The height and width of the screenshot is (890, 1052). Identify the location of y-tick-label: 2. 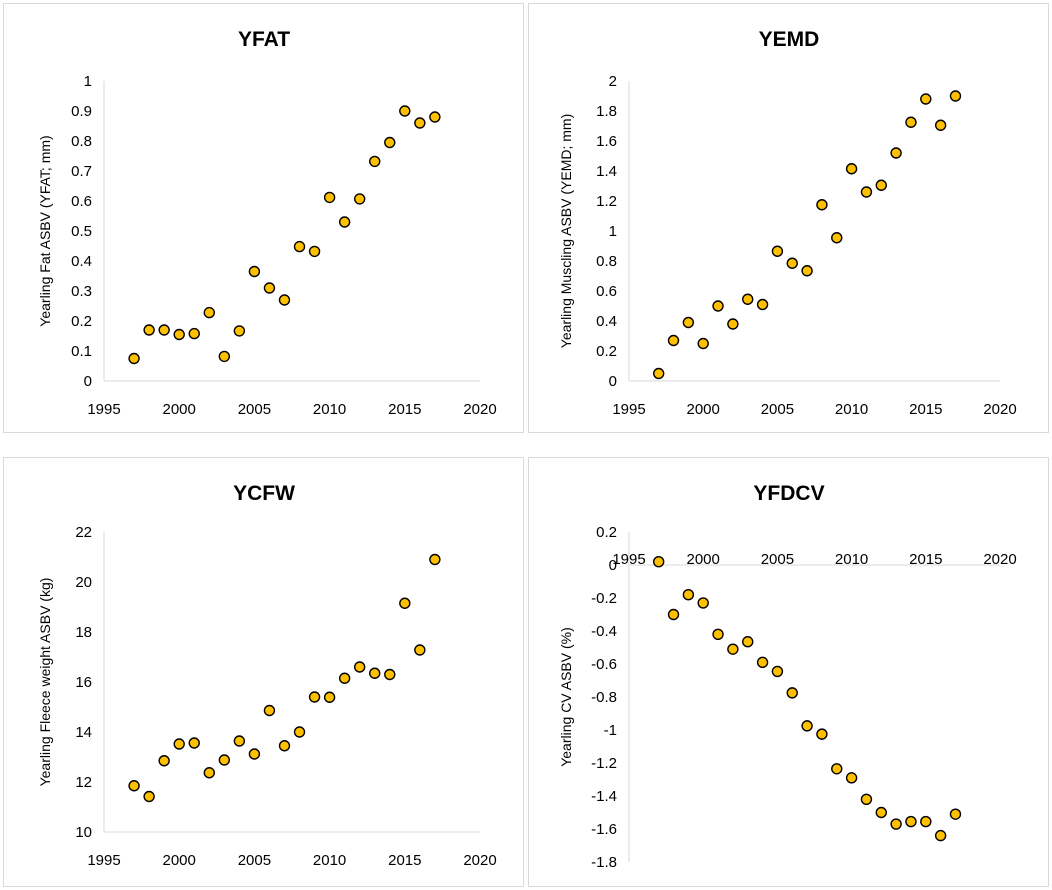
(613, 81).